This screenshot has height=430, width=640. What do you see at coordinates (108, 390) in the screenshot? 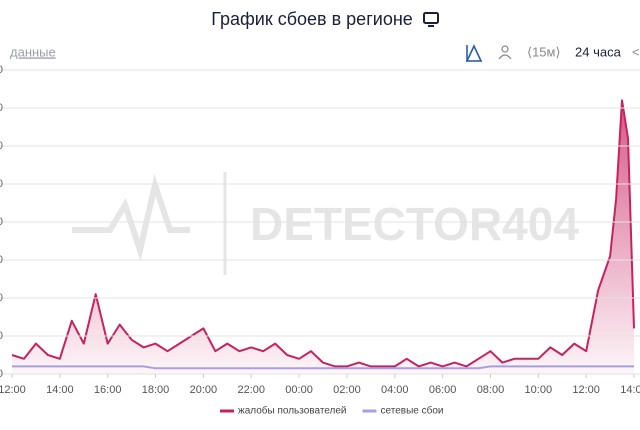
I see `x-tick-label: 16:00` at bounding box center [108, 390].